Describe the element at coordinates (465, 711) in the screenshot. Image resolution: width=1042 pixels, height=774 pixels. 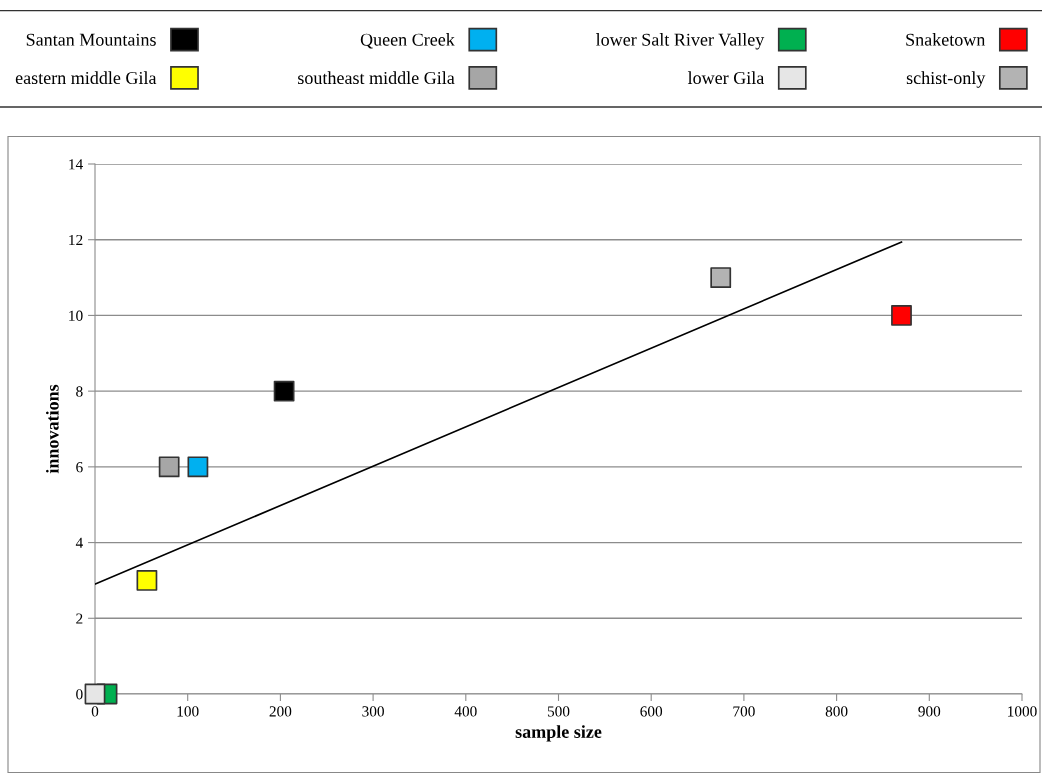
I see `x-tick-label: 400` at that location.